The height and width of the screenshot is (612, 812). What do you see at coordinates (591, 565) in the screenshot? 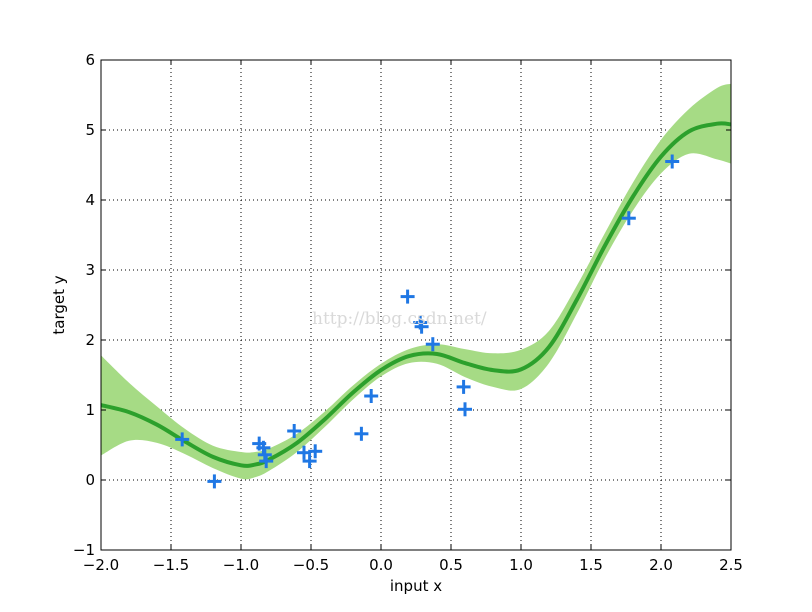
I see `x-tick-label: 1.5` at bounding box center [591, 565].